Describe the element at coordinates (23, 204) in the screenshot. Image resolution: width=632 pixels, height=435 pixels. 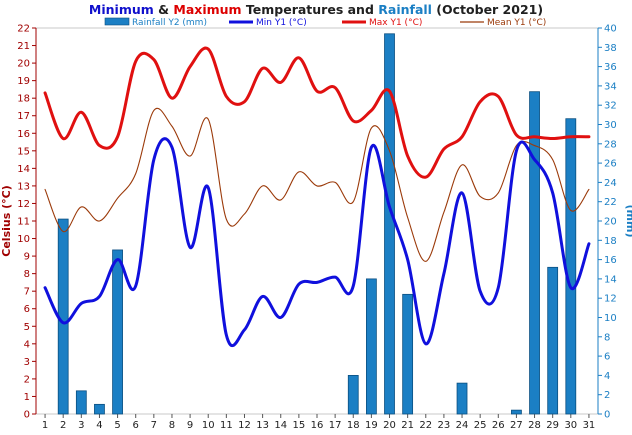
I see `y-left-tick-label: 12` at that location.